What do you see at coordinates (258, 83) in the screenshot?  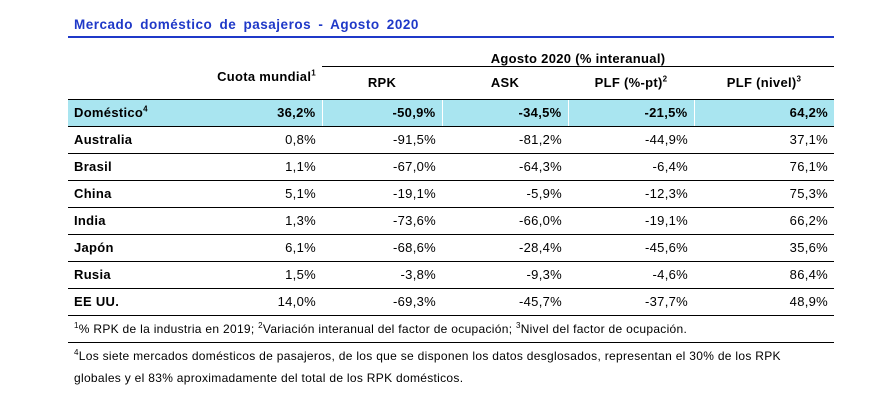 I see `share-header: Cuota mundial1` at bounding box center [258, 83].